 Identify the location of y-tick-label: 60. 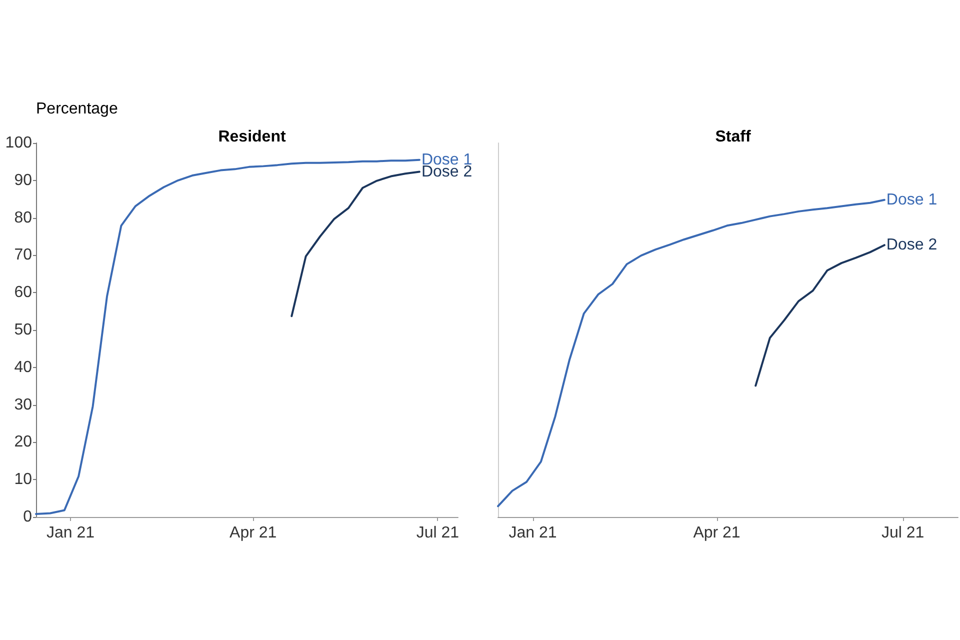
(23, 293).